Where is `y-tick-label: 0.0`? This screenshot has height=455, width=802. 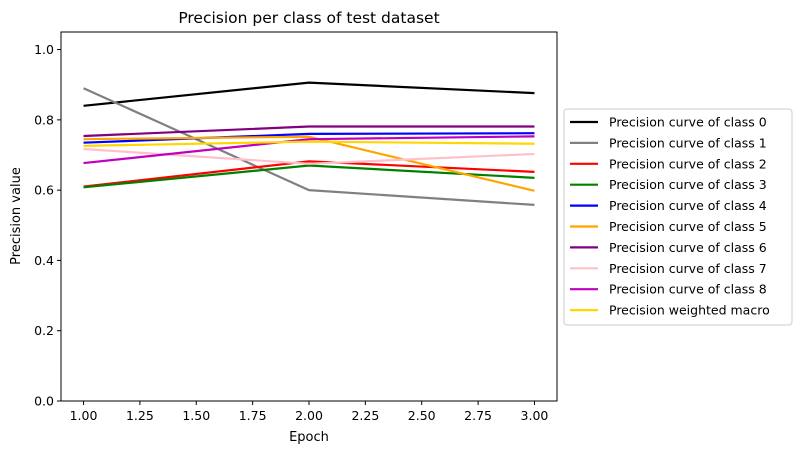
y-tick-label: 0.0 is located at coordinates (44, 401).